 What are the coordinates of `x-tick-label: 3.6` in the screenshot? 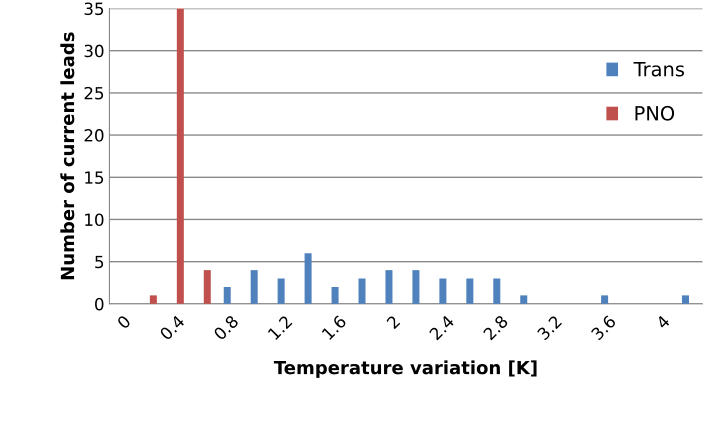 It's located at (603, 327).